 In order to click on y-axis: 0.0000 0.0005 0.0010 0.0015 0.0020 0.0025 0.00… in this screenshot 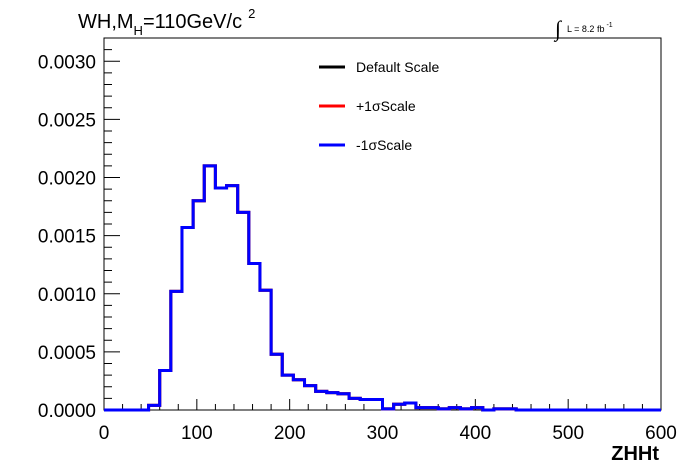, I will do `click(79, 229)`.